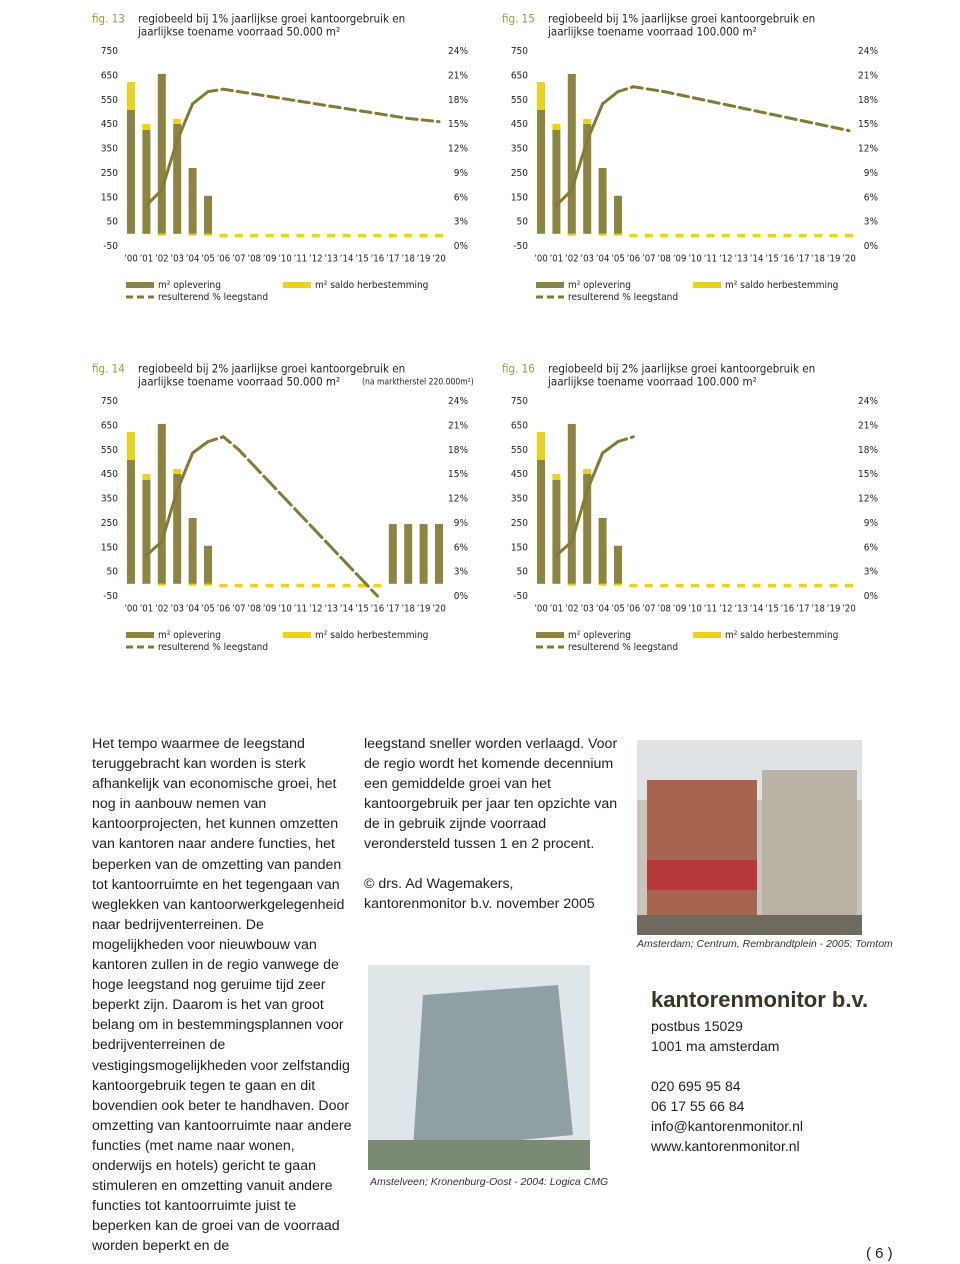  What do you see at coordinates (408, 609) in the screenshot?
I see `x-tick-label: ’18` at bounding box center [408, 609].